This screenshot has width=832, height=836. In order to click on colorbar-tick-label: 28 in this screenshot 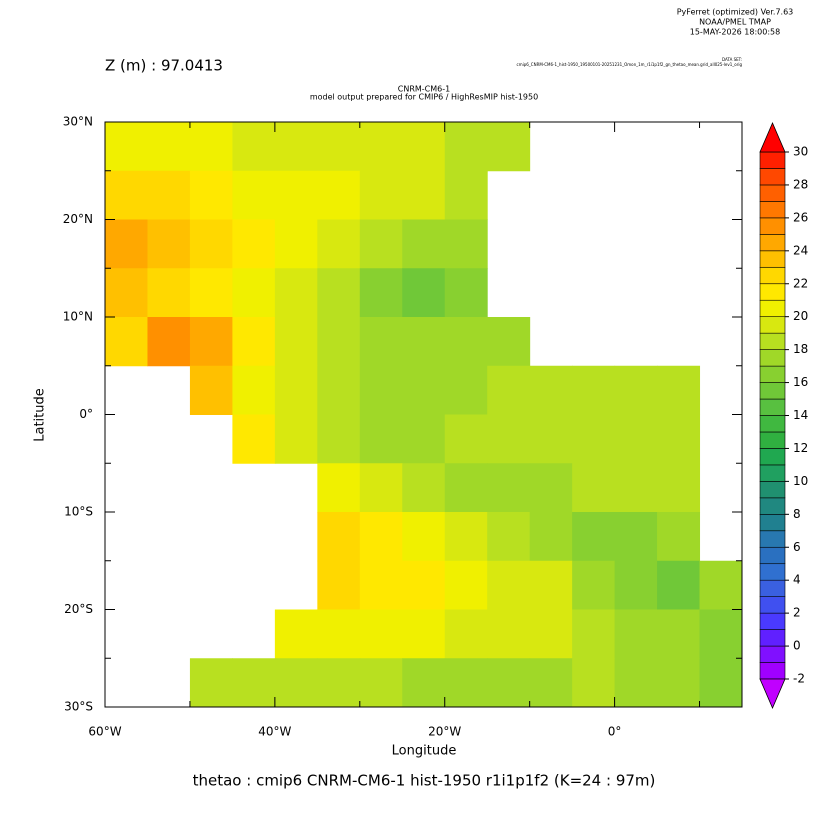, I will do `click(800, 184)`.